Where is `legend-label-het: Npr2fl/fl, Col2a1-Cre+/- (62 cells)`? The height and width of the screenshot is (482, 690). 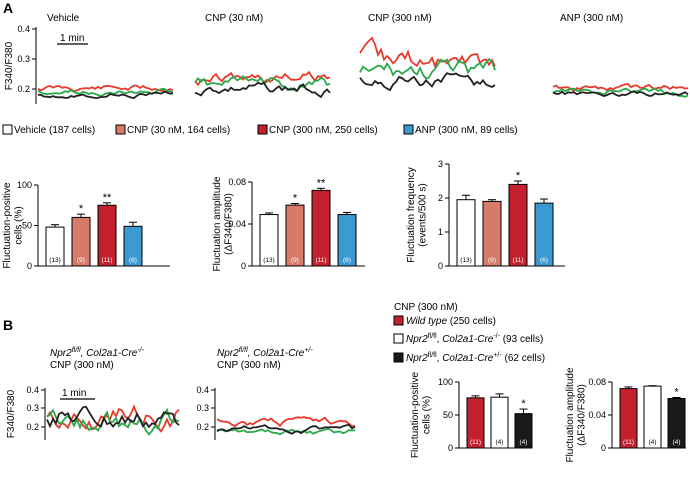
legend-label-het: Npr2fl/fl, Col2a1-Cre+/- (62 cells) is located at coordinates (475, 358).